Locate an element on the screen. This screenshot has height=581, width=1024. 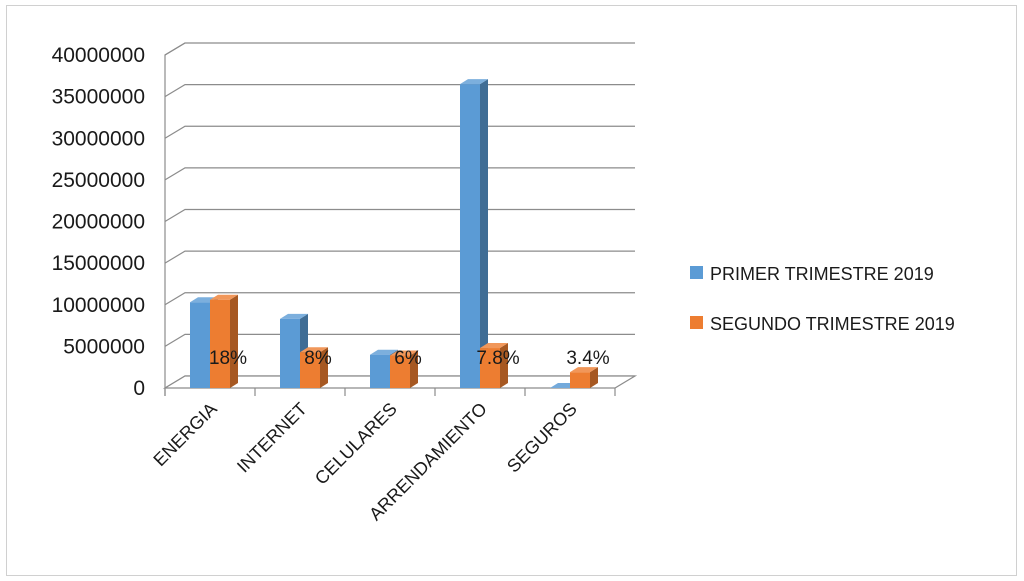
y-tick-label: 40000000 is located at coordinates (98, 55).